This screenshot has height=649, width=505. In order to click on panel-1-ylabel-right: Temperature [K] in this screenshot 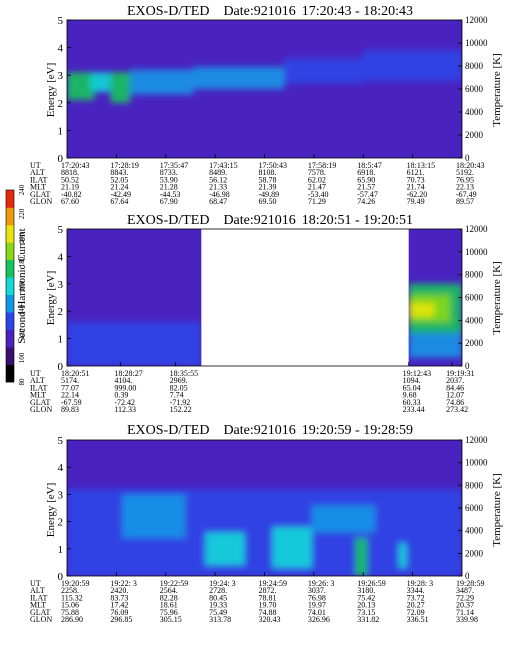, I will do `click(497, 89)`.